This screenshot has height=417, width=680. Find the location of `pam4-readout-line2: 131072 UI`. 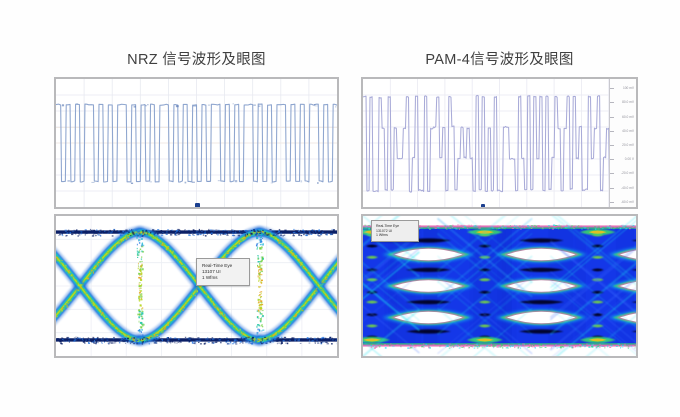

pam4-readout-line2: 131072 UI is located at coordinates (384, 230).